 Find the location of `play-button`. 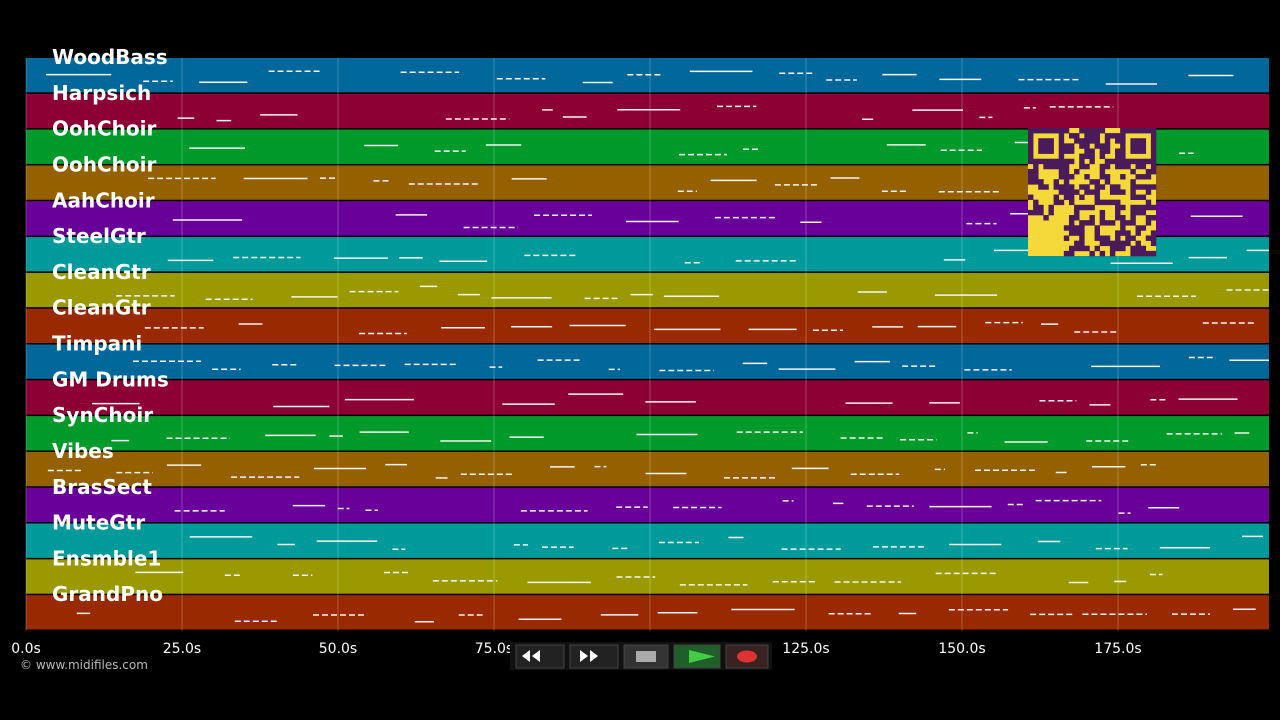

play-button is located at coordinates (697, 656).